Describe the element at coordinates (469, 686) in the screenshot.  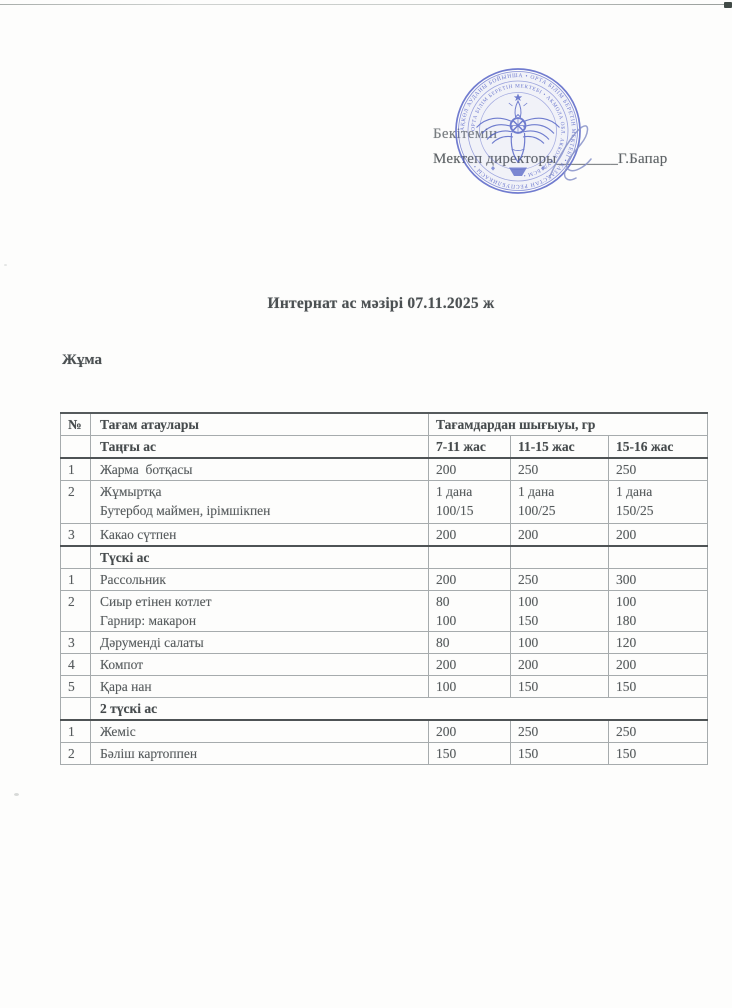
I see `portion-cell-7-11: 100` at that location.